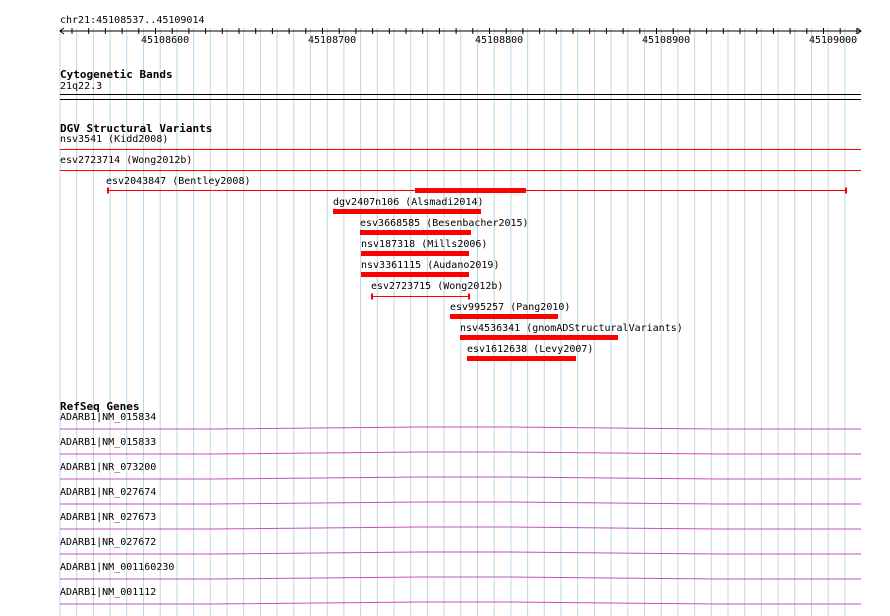 The image size is (890, 616). Describe the element at coordinates (108, 417) in the screenshot. I see `gene-label: ADARB1|NM_015834` at that location.